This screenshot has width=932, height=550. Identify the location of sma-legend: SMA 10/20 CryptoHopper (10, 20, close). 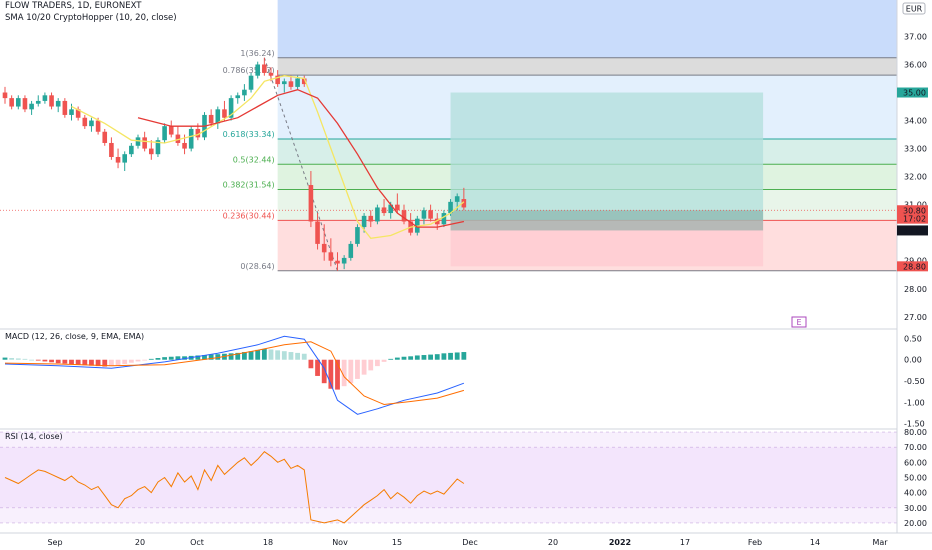
(91, 18).